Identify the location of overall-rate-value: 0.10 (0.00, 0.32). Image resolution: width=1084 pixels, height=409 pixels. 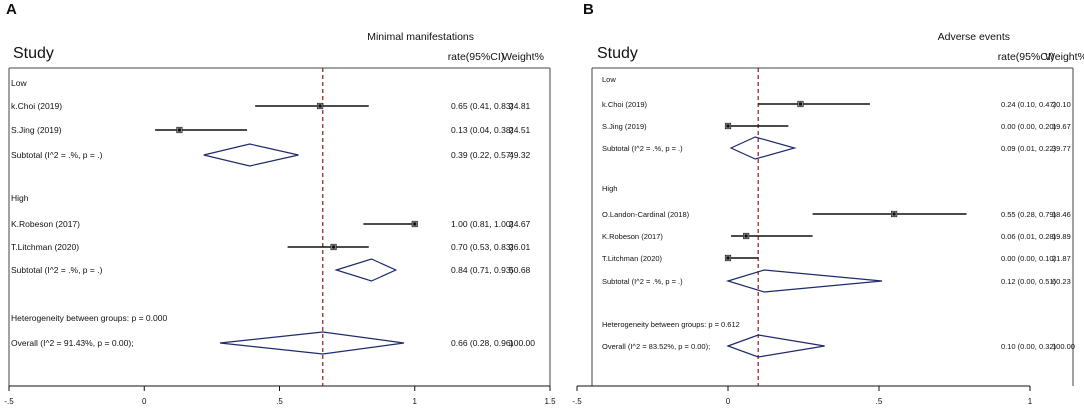
(1029, 346).